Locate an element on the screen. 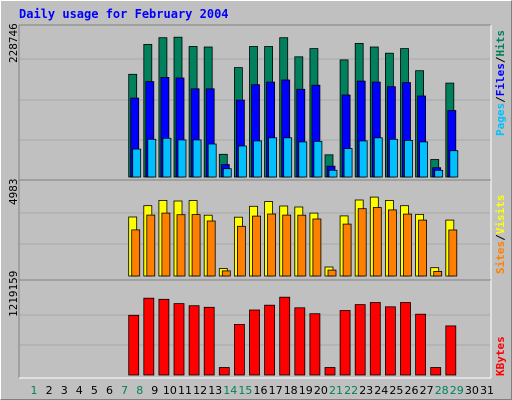 The width and height of the screenshot is (512, 400). legend-sep-1: / is located at coordinates (500, 99).